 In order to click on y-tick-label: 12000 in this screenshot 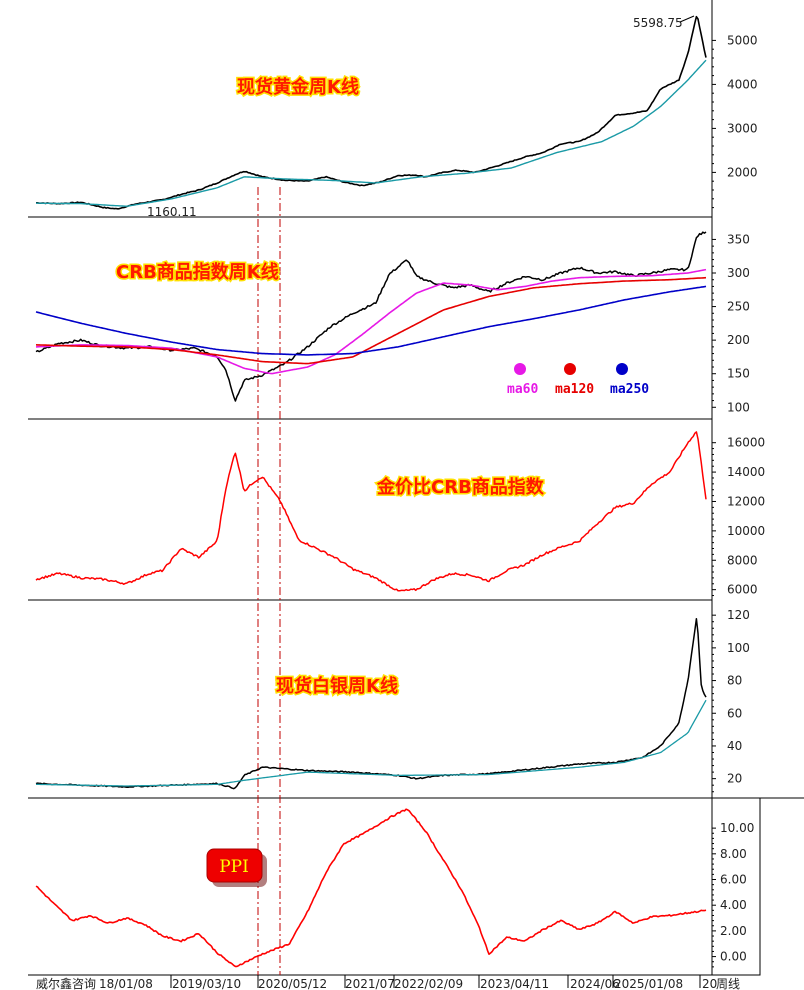, I will do `click(746, 501)`.